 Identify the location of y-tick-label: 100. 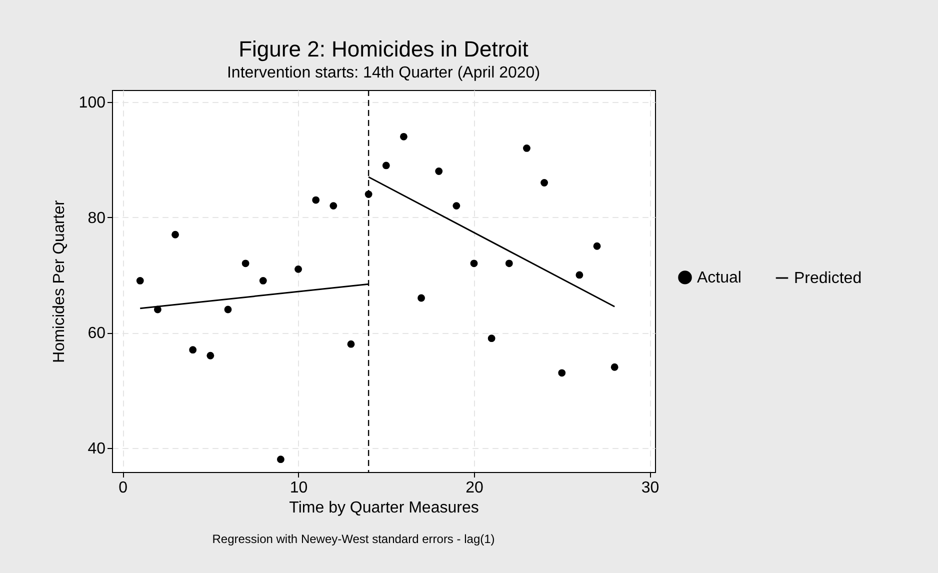
(92, 103).